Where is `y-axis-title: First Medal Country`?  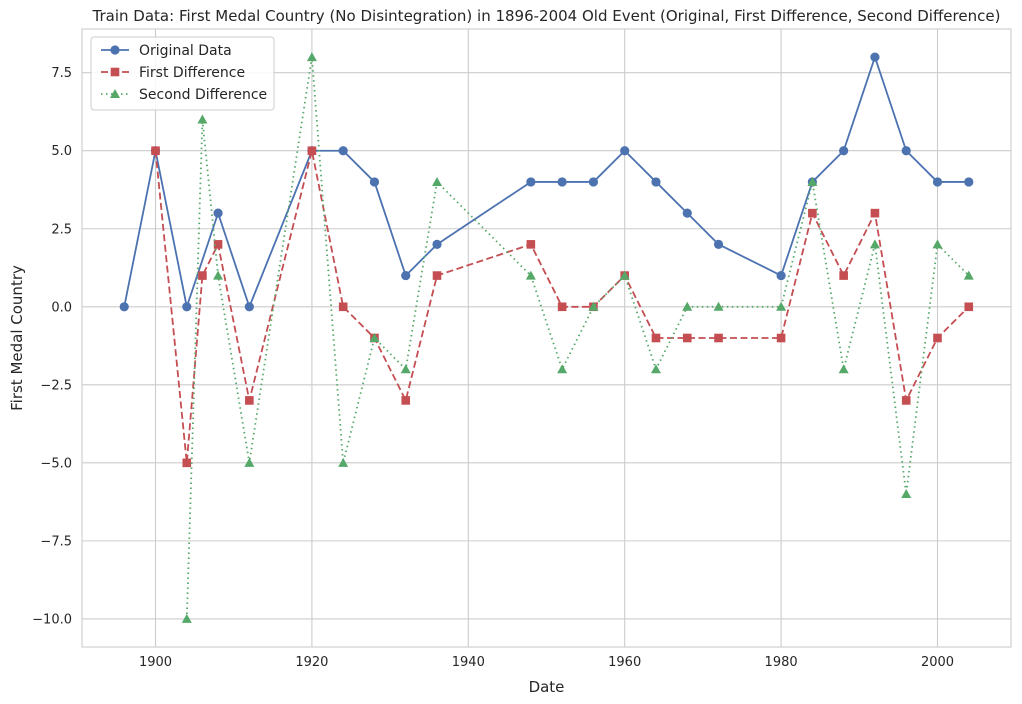 y-axis-title: First Medal Country is located at coordinates (17, 338).